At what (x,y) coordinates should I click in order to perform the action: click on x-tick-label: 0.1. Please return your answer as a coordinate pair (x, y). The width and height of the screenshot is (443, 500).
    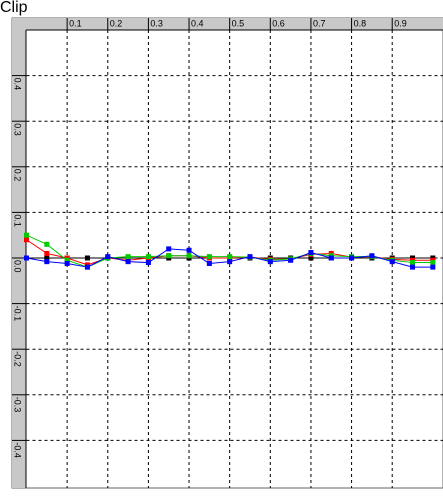
    Looking at the image, I should click on (75, 23).